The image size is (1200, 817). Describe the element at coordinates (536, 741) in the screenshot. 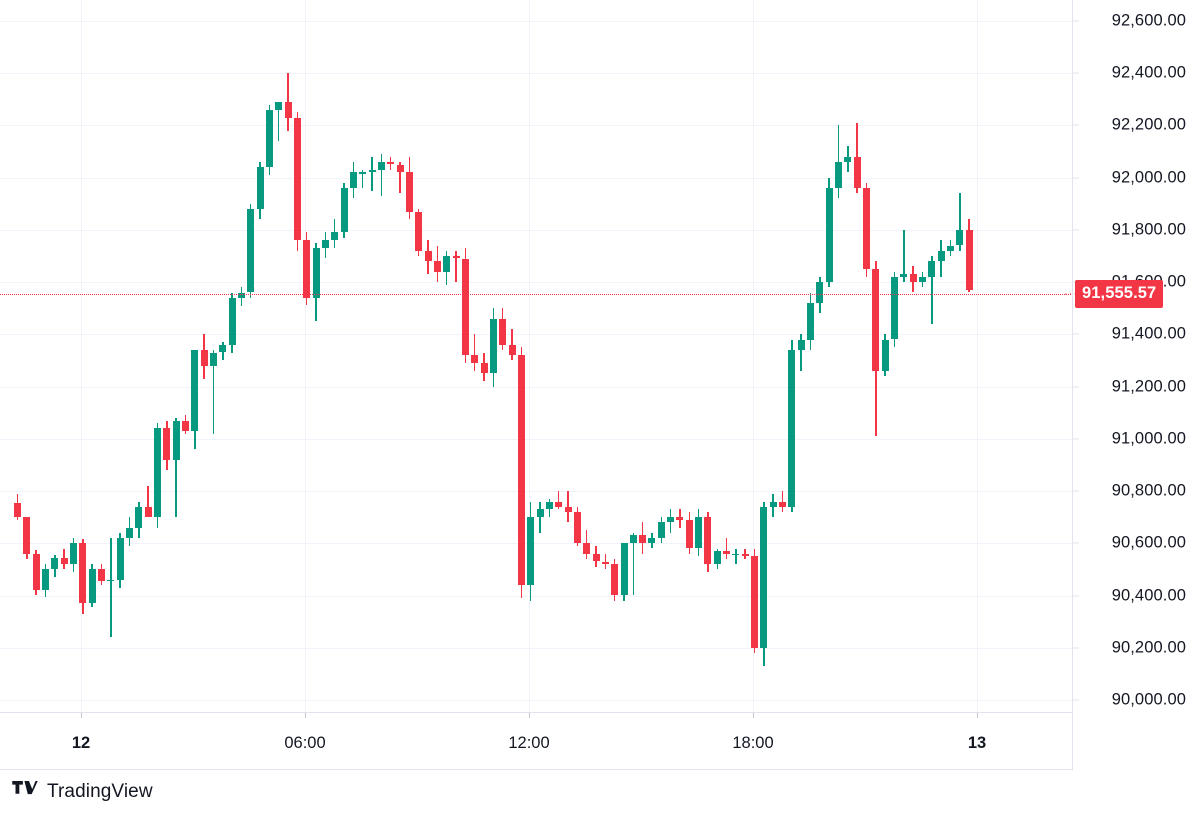

I see `time-axis: 12 06:00 12:00 18:00 13` at that location.